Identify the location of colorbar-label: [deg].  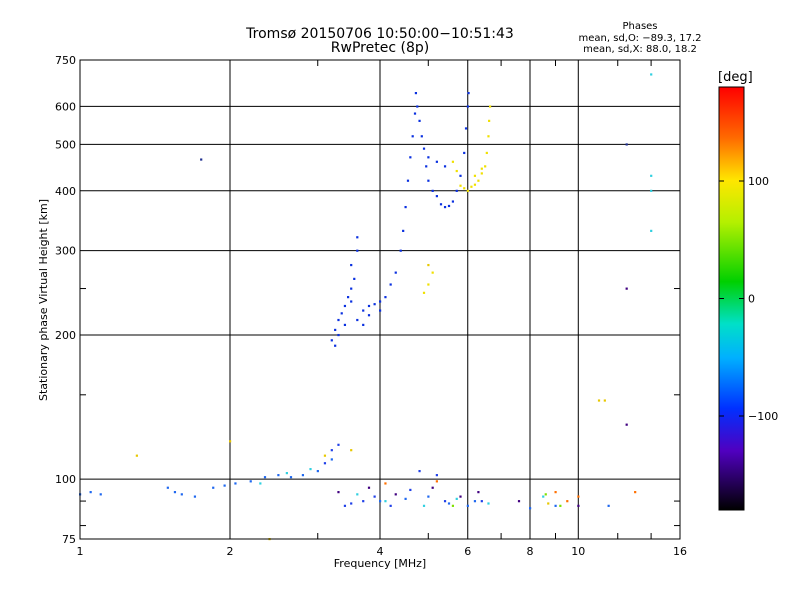
(735, 77).